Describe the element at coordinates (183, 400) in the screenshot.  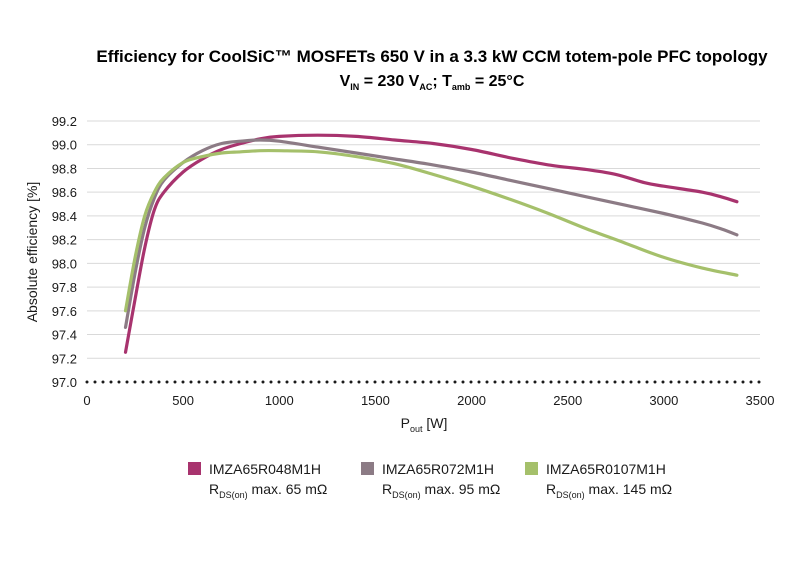
I see `x-tick-label: 500` at that location.